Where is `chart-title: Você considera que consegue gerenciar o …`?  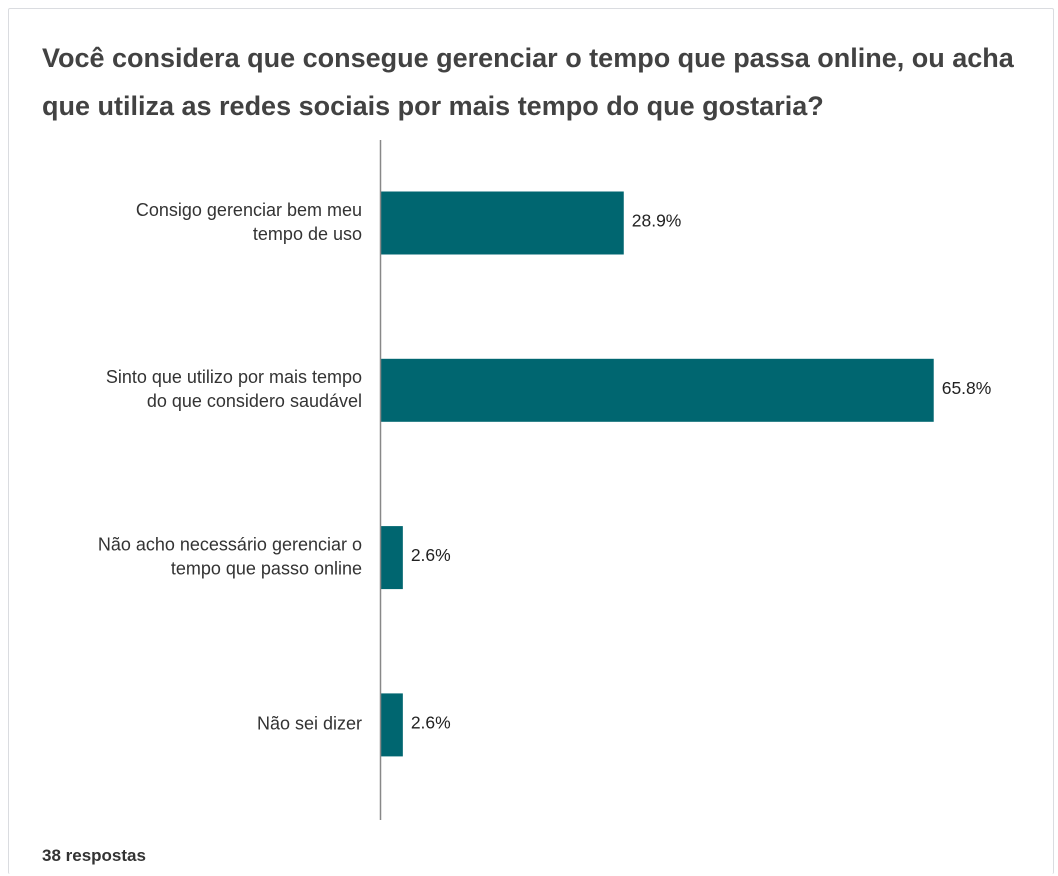
chart-title: Você considera que consegue gerenciar o … is located at coordinates (528, 82).